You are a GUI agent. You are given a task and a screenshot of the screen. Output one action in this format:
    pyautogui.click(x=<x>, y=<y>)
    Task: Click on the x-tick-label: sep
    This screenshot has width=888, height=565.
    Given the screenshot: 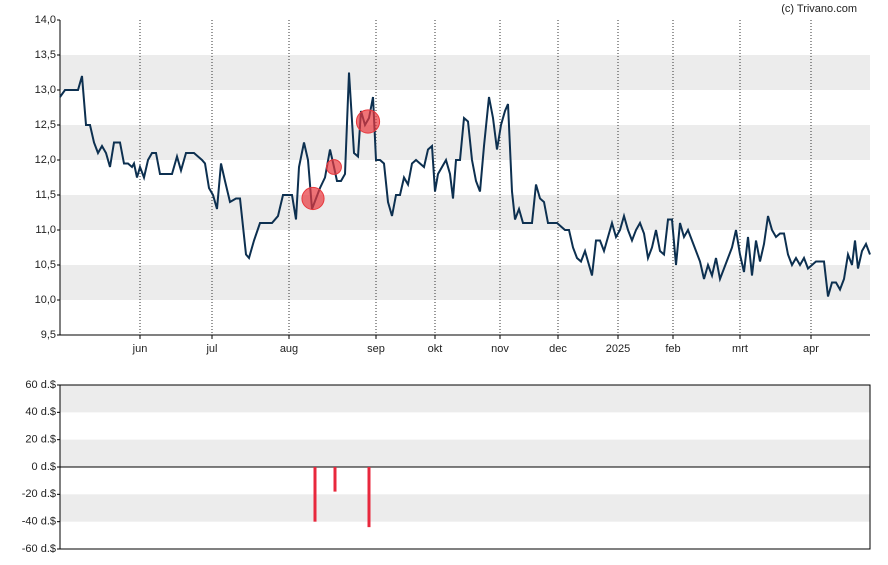 What is the action you would take?
    pyautogui.click(x=376, y=349)
    